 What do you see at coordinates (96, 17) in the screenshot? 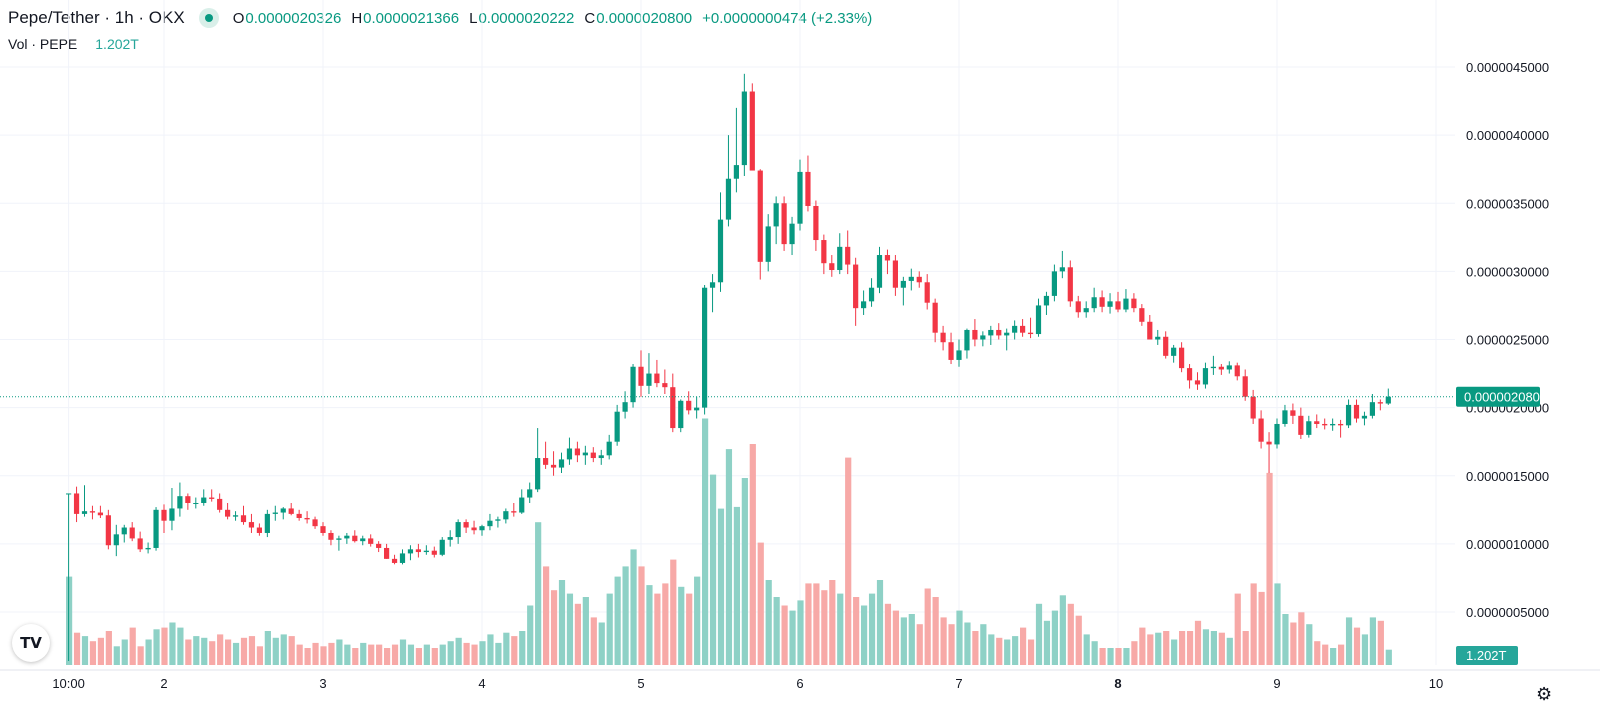
I see `symbol-title: Pepe/Tether · 1h · OKX` at bounding box center [96, 17].